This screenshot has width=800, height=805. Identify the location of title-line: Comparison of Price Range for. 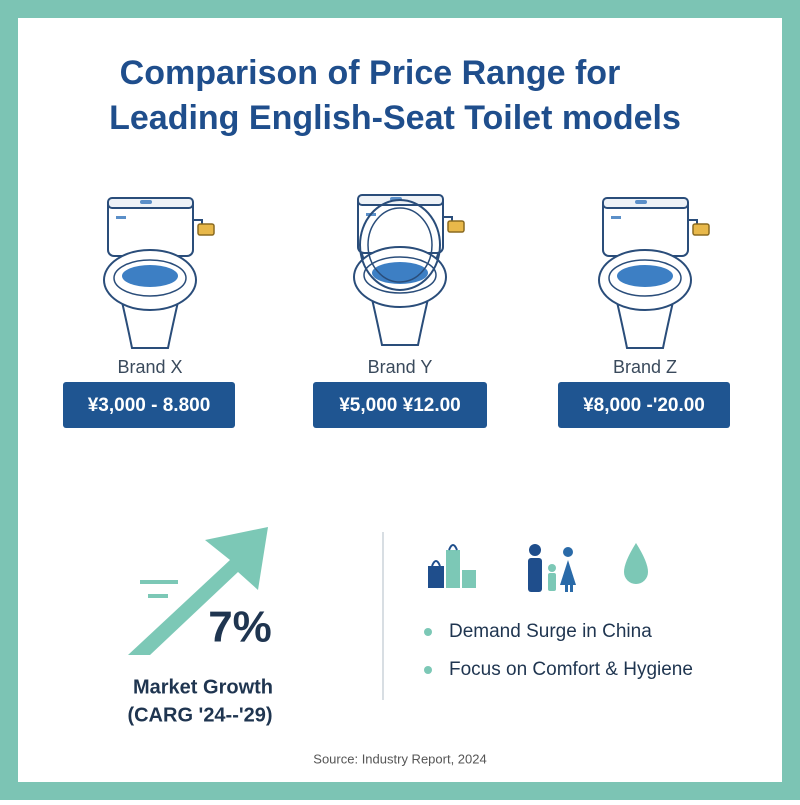
(370, 73).